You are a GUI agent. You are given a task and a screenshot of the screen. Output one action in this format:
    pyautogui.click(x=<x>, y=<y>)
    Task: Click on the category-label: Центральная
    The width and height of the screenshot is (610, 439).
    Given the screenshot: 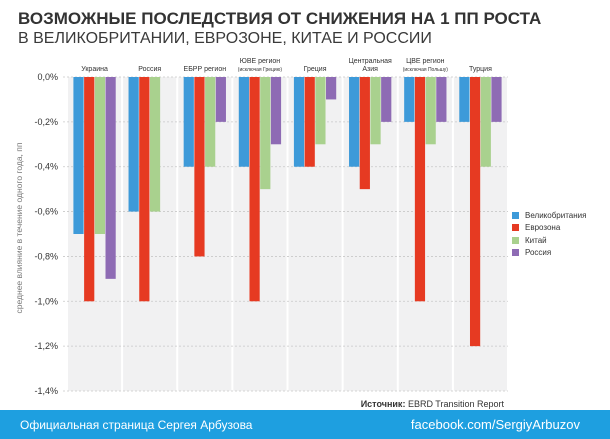 What is the action you would take?
    pyautogui.click(x=370, y=61)
    